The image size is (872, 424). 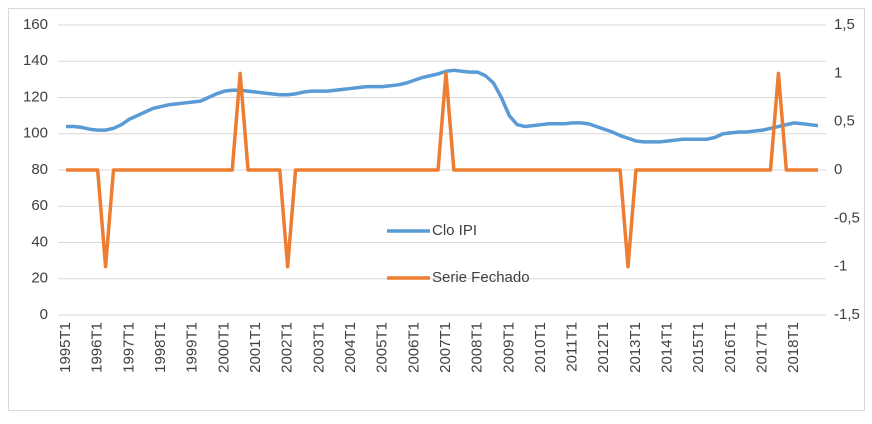 What do you see at coordinates (603, 347) in the screenshot?
I see `x-tick-label: 2012T1` at bounding box center [603, 347].